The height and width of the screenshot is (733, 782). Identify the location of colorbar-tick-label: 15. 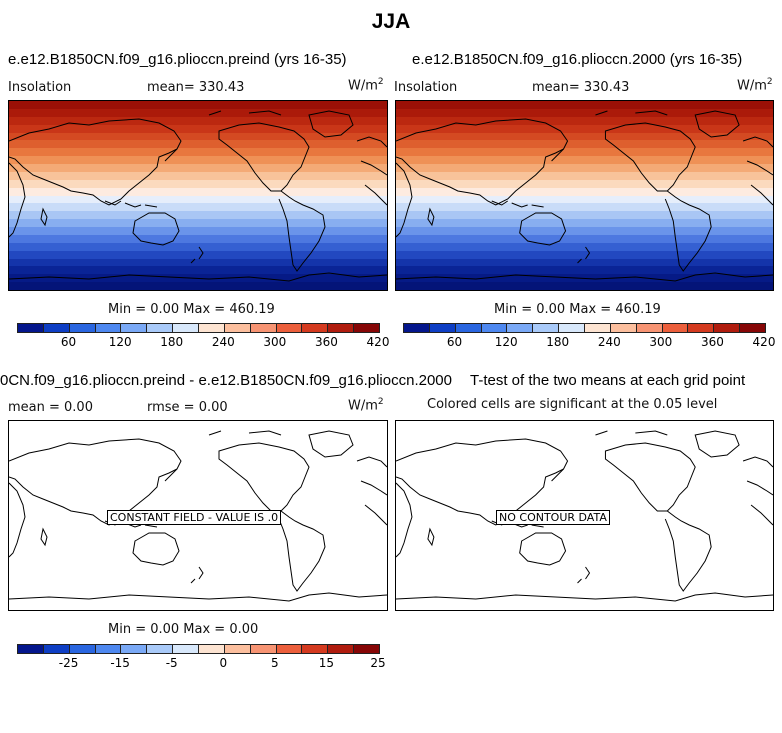
(326, 663).